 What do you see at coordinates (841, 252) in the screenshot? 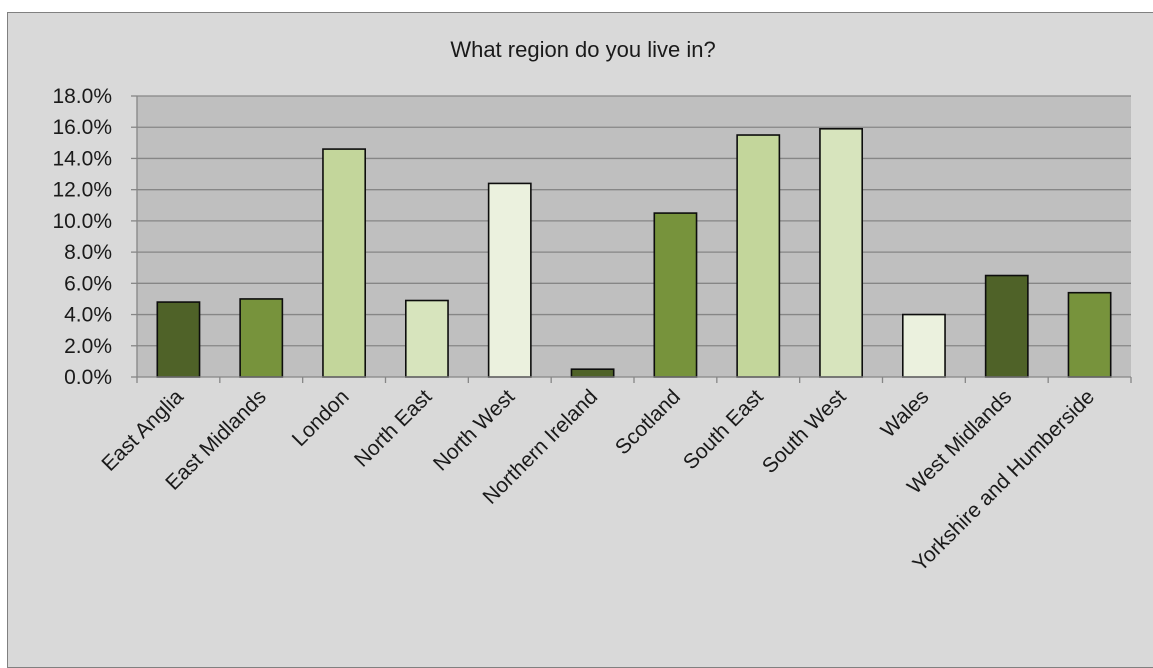
I see `bar-south-west` at bounding box center [841, 252].